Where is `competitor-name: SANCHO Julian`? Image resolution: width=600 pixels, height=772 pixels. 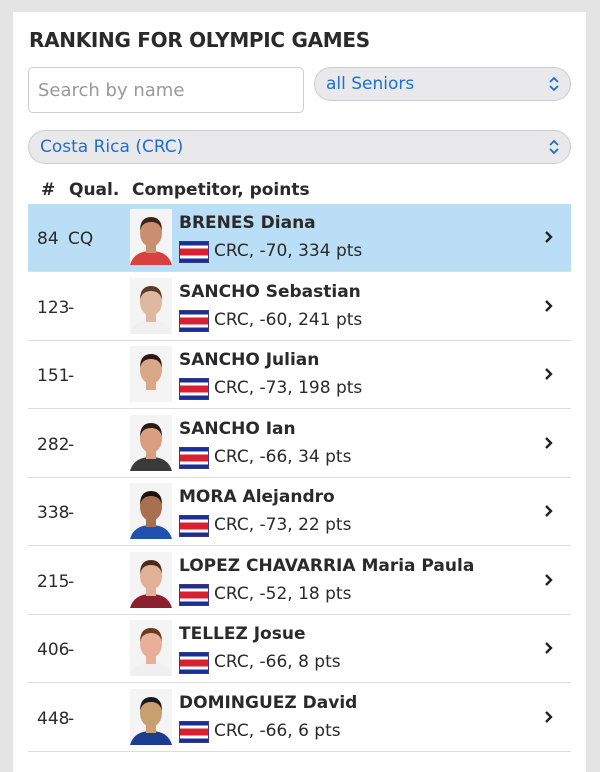
competitor-name: SANCHO Julian is located at coordinates (249, 360).